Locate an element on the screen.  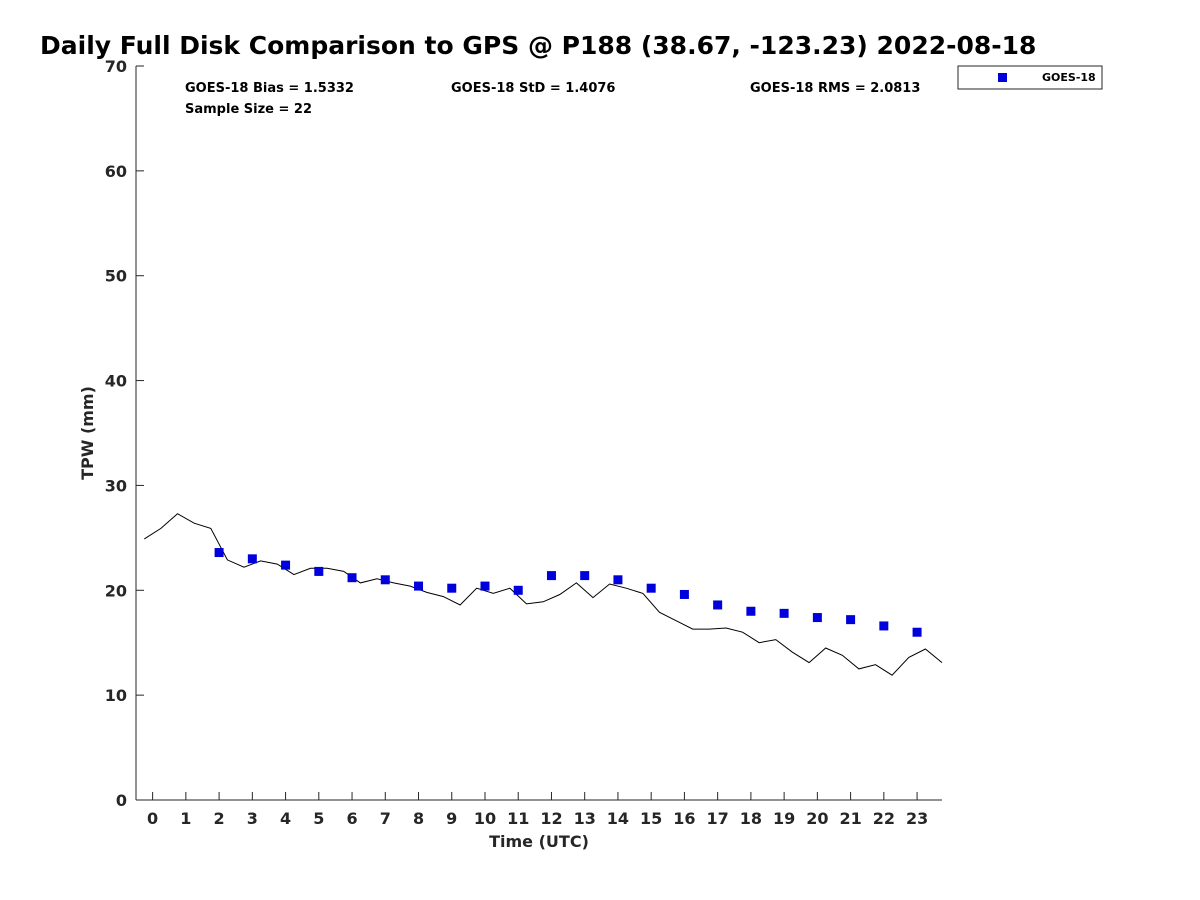
goes-18-marker-series is located at coordinates (568, 592).